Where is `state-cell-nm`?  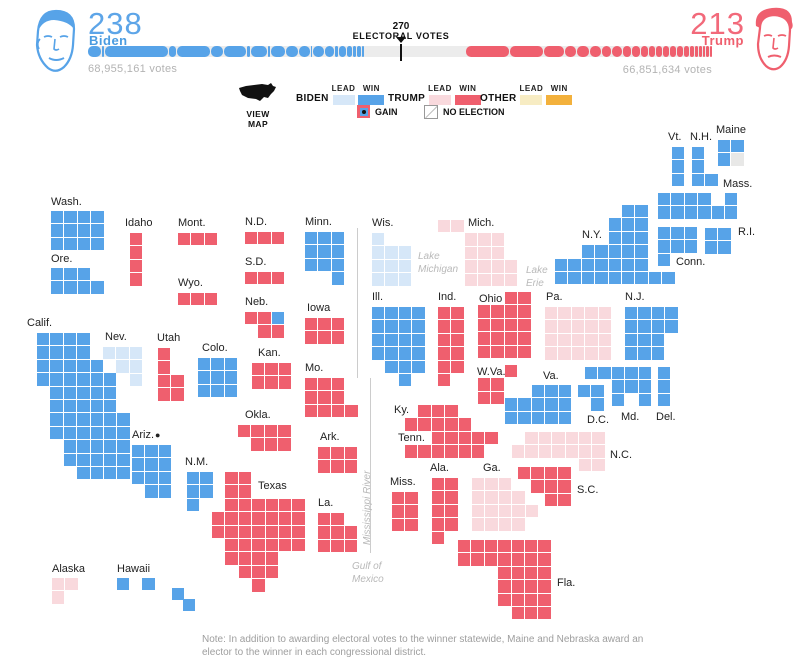 state-cell-nm is located at coordinates (206, 478).